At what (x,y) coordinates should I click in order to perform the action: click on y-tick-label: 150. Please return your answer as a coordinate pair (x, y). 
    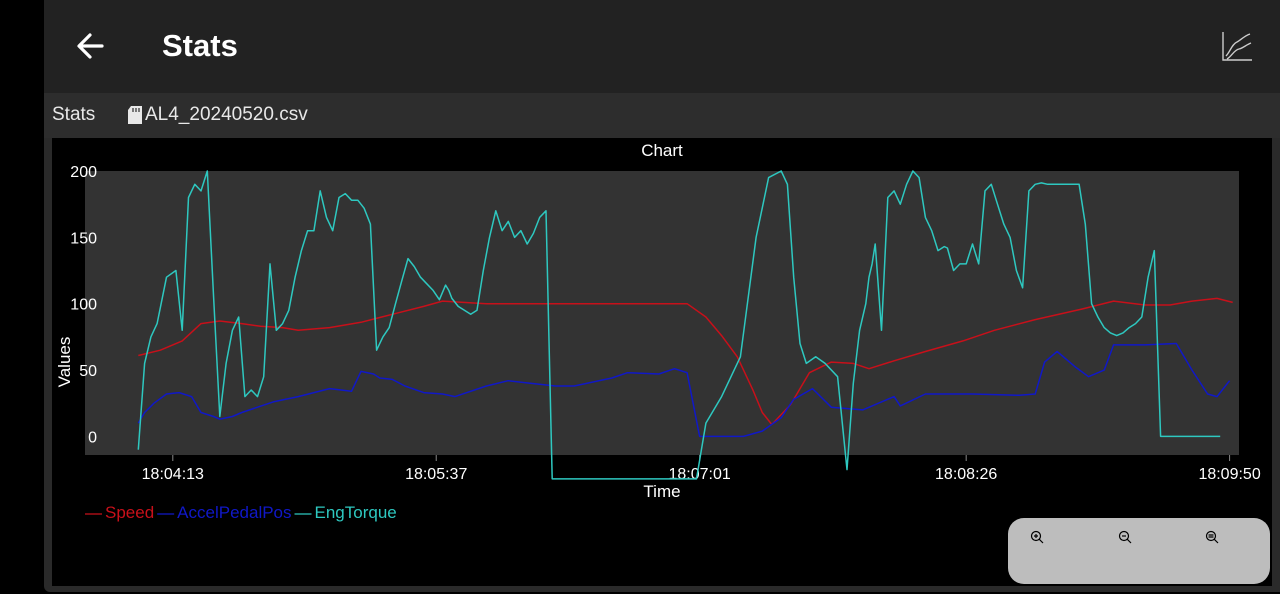
    Looking at the image, I should click on (83, 238).